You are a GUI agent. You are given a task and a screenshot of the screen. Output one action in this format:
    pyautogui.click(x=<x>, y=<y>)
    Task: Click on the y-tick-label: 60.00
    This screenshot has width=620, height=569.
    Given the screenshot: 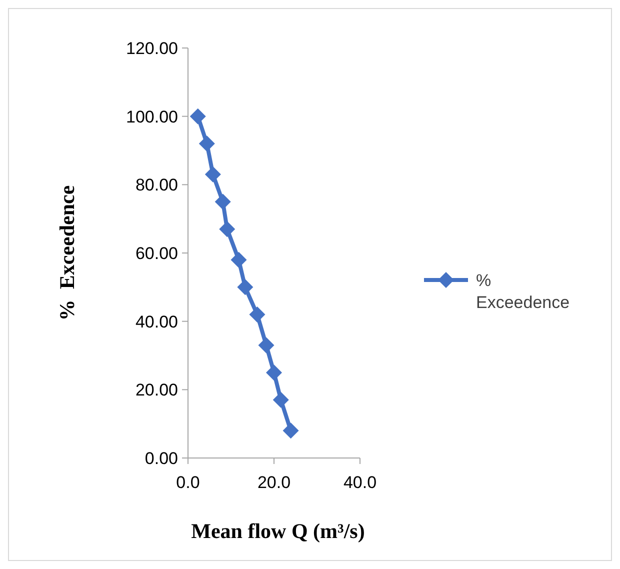 What is the action you would take?
    pyautogui.click(x=156, y=253)
    